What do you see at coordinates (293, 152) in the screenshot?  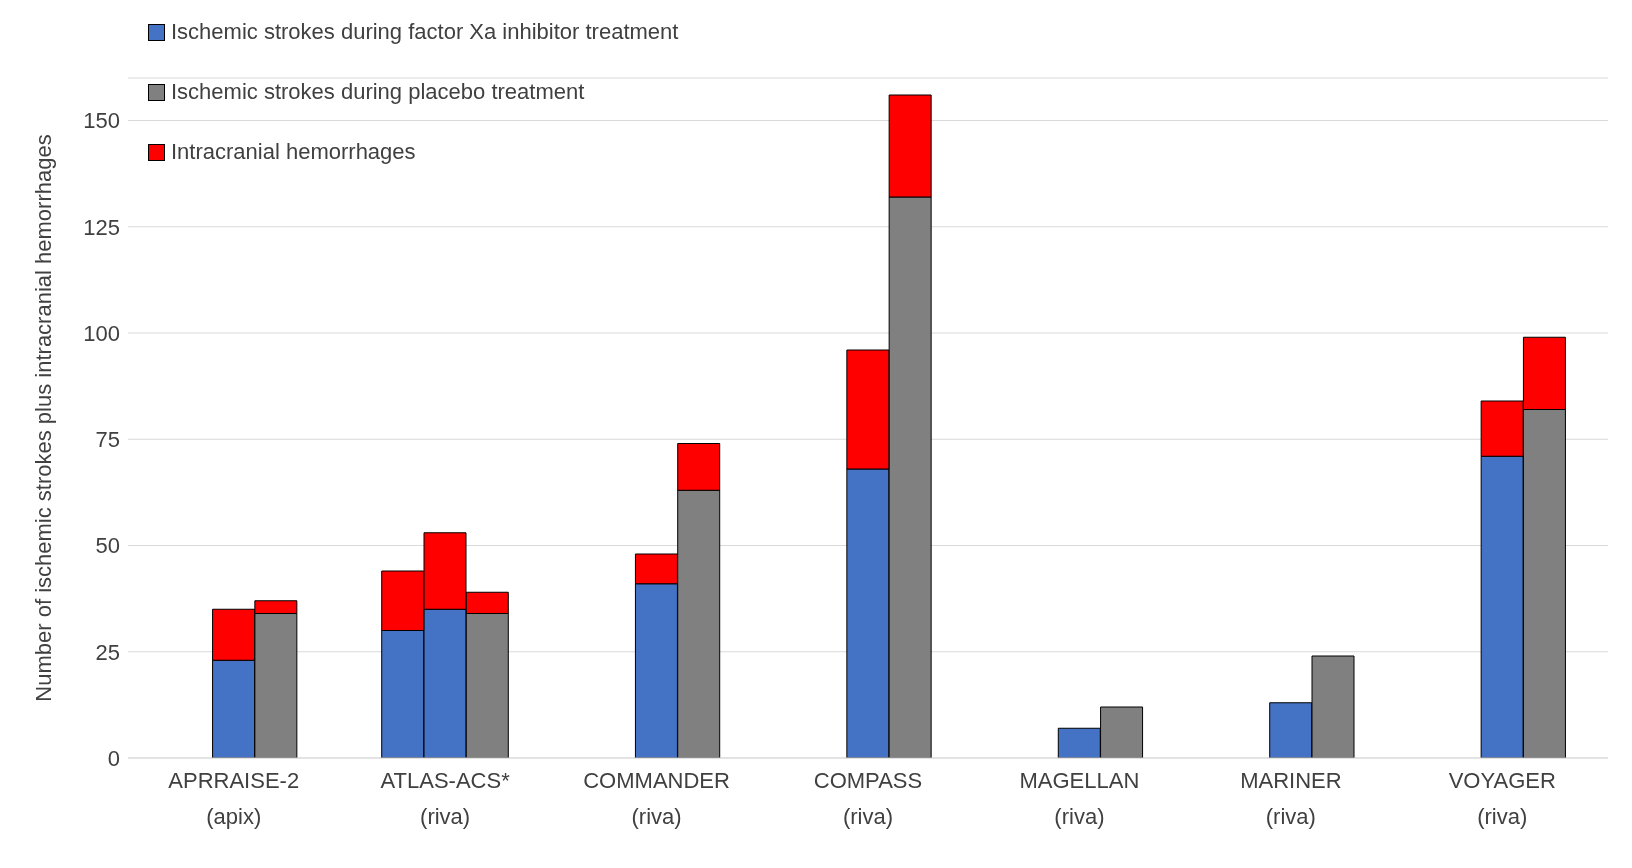 I see `legend-label: Intracranial hemorrhages` at bounding box center [293, 152].